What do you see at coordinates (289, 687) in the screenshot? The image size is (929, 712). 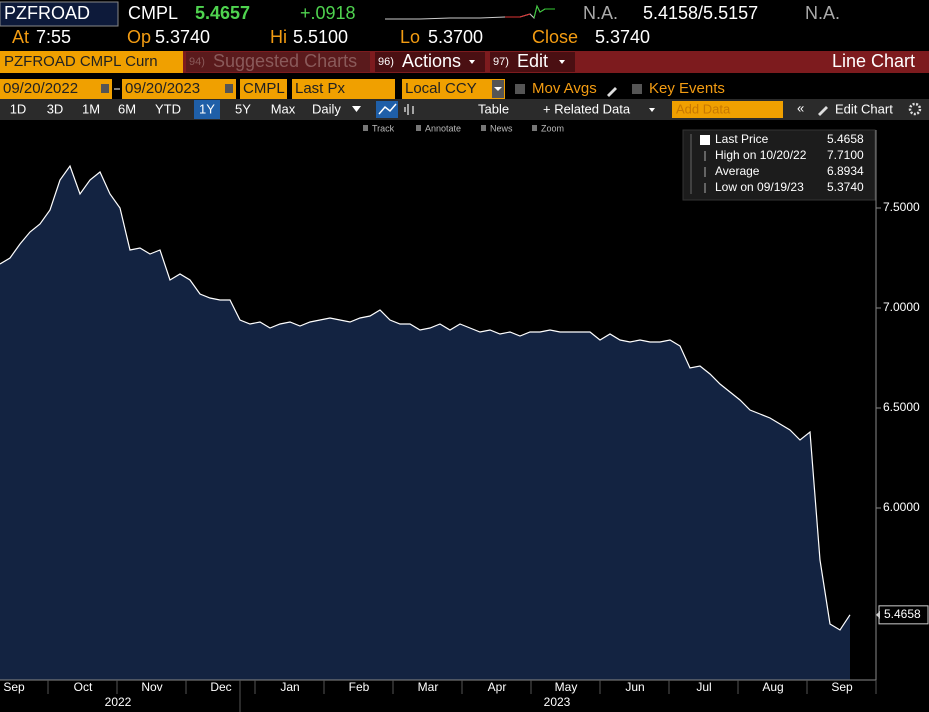 I see `x-tick-label: Jan` at bounding box center [289, 687].